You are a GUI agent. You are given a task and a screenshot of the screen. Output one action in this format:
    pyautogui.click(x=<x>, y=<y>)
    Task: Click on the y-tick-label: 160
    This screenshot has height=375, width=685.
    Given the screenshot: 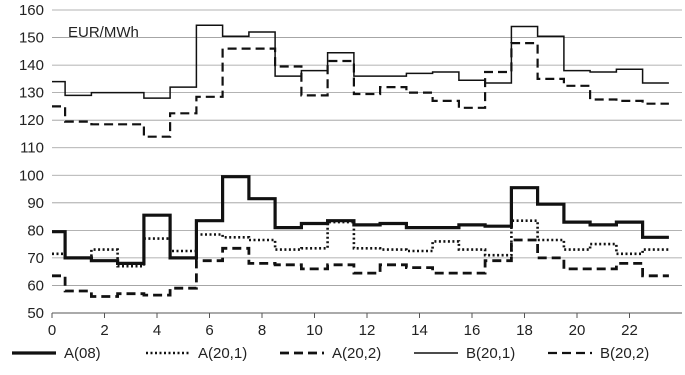 What is the action you would take?
    pyautogui.click(x=31, y=10)
    